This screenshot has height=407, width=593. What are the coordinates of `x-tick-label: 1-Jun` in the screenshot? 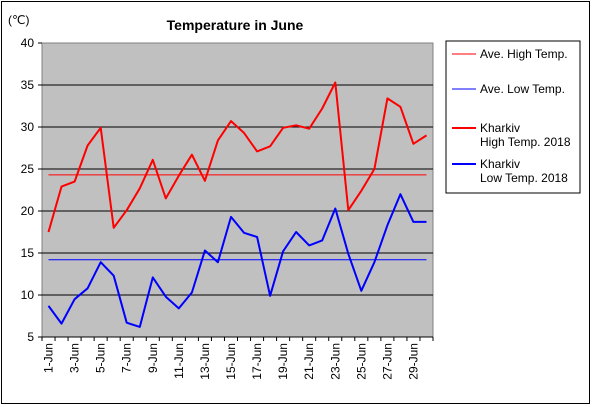 It's located at (49, 358).